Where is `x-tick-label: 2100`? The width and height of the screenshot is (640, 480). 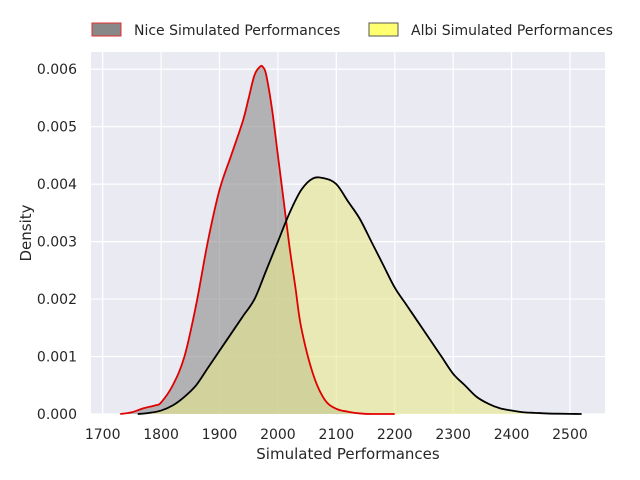 x-tick-label: 2100 is located at coordinates (336, 435).